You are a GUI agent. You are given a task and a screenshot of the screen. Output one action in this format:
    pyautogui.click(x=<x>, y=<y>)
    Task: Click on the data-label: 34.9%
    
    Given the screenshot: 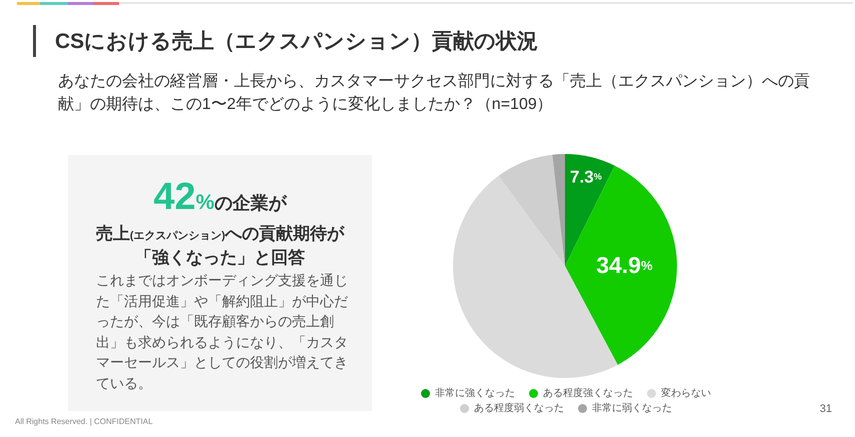 What is the action you would take?
    pyautogui.click(x=624, y=265)
    